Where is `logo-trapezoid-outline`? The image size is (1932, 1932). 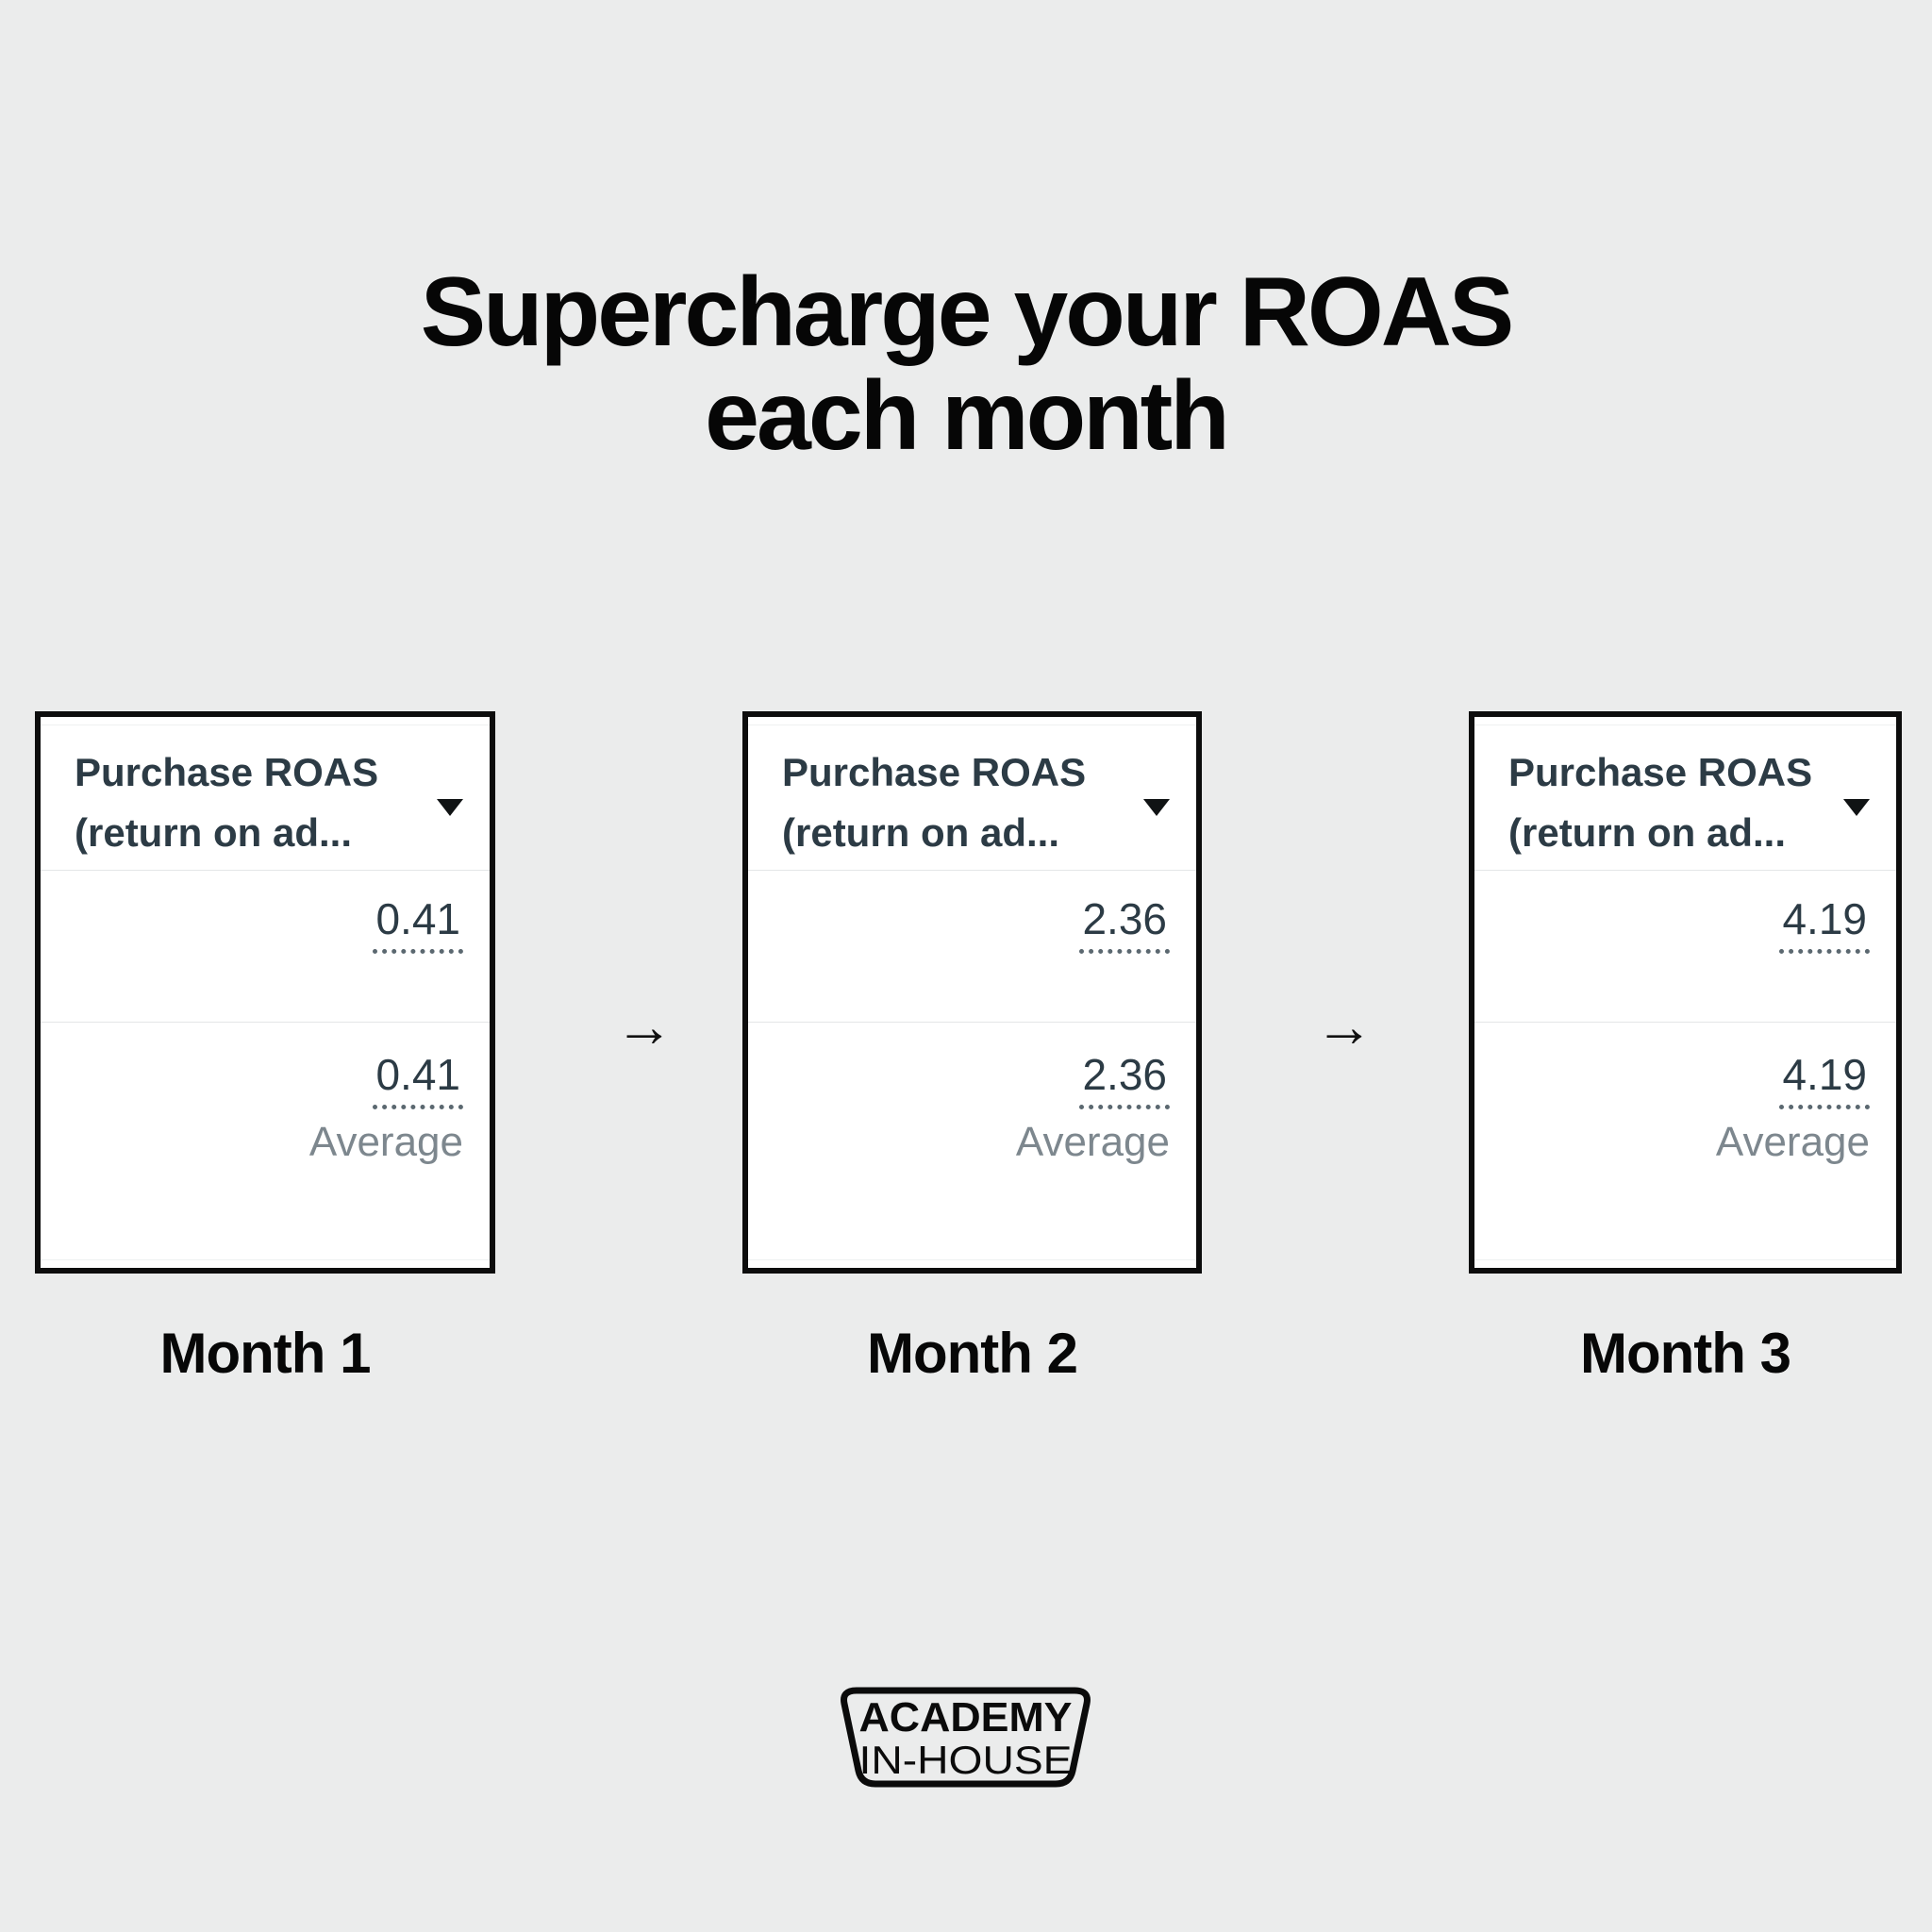
logo-trapezoid-outline is located at coordinates (966, 1738).